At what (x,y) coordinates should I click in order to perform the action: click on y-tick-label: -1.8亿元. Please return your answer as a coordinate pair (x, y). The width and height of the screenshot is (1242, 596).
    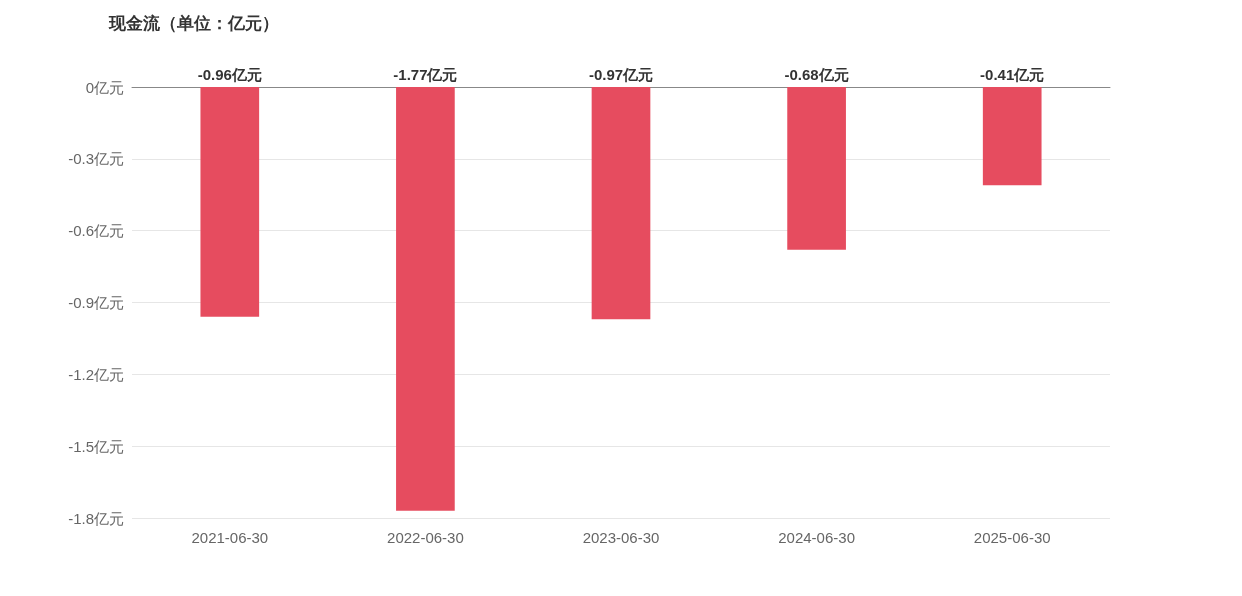
    Looking at the image, I should click on (96, 518).